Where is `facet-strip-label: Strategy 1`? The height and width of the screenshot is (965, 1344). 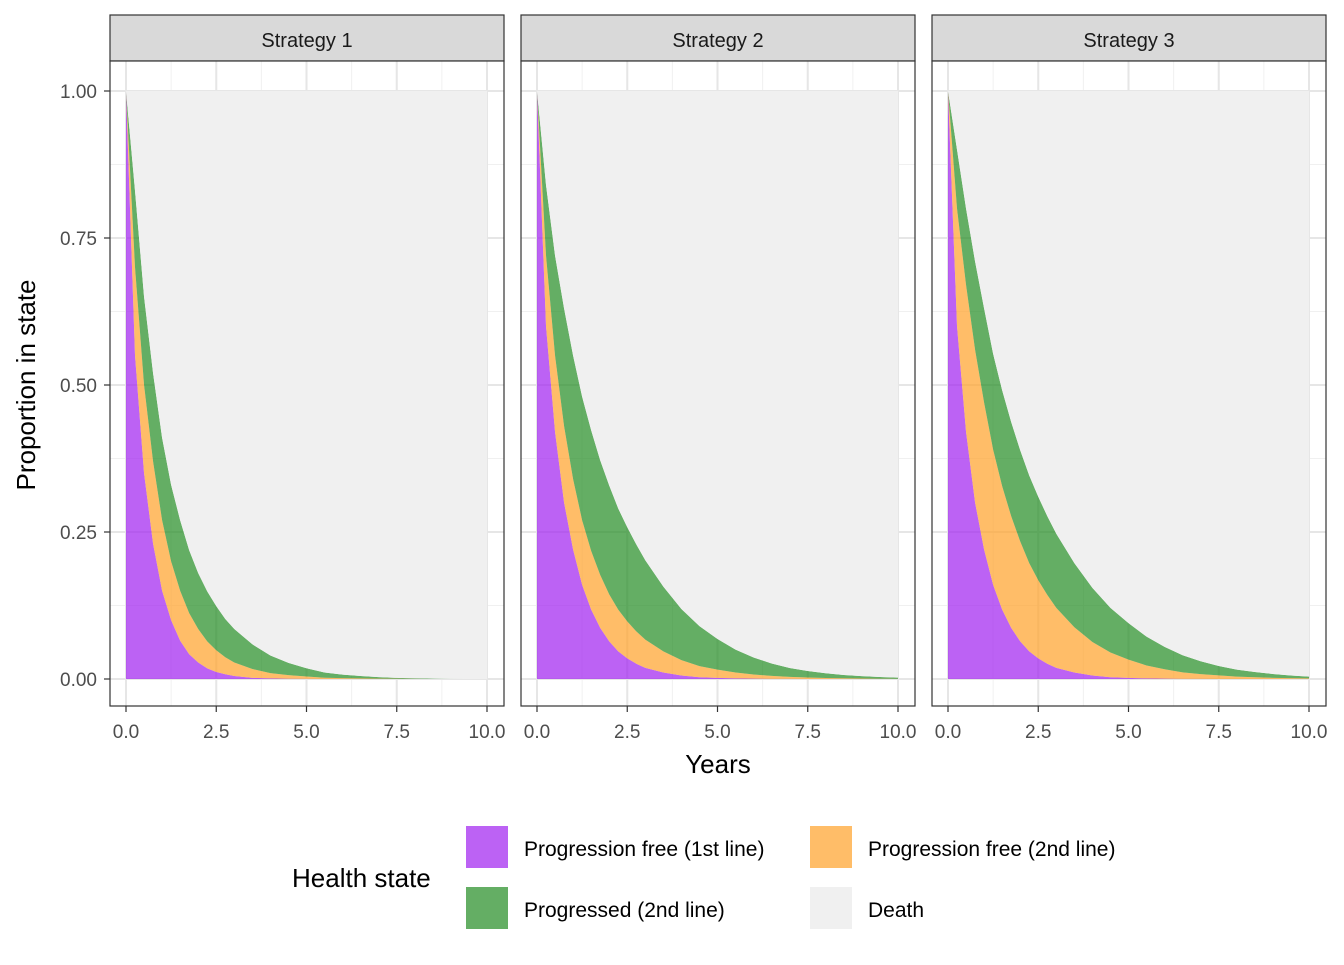 facet-strip-label: Strategy 1 is located at coordinates (306, 41).